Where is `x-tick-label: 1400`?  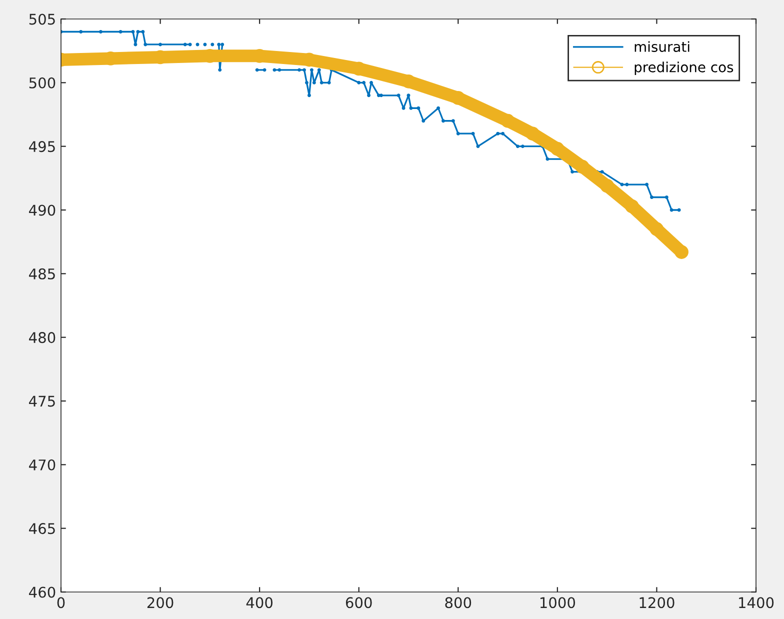 x-tick-label: 1400 is located at coordinates (756, 602).